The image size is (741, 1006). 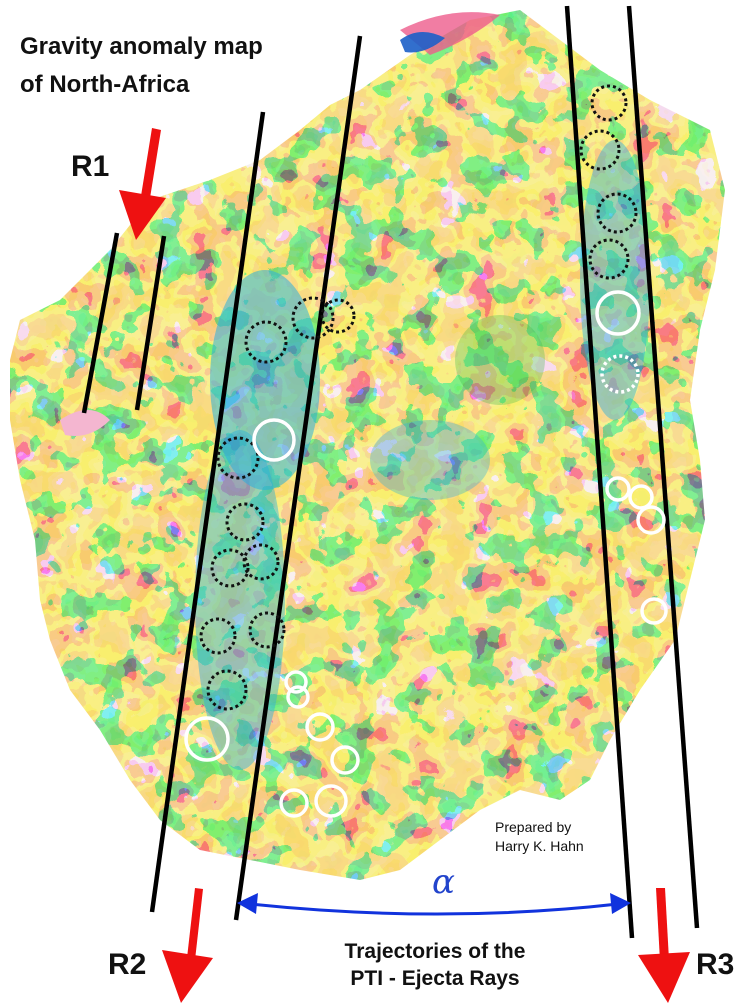 What do you see at coordinates (434, 904) in the screenshot?
I see `angle-arrow` at bounding box center [434, 904].